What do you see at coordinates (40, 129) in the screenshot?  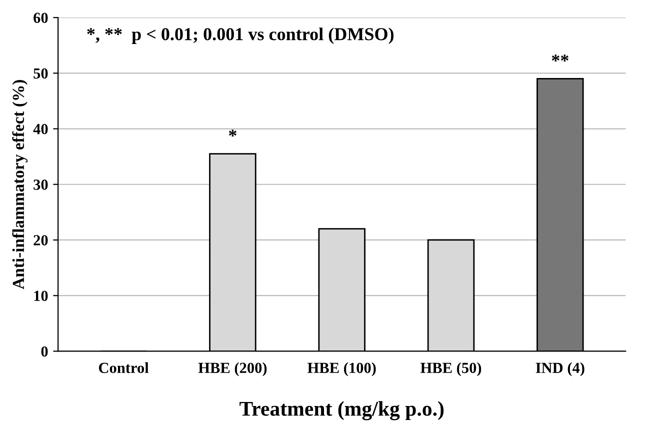 I see `y-tick-label: 40` at bounding box center [40, 129].